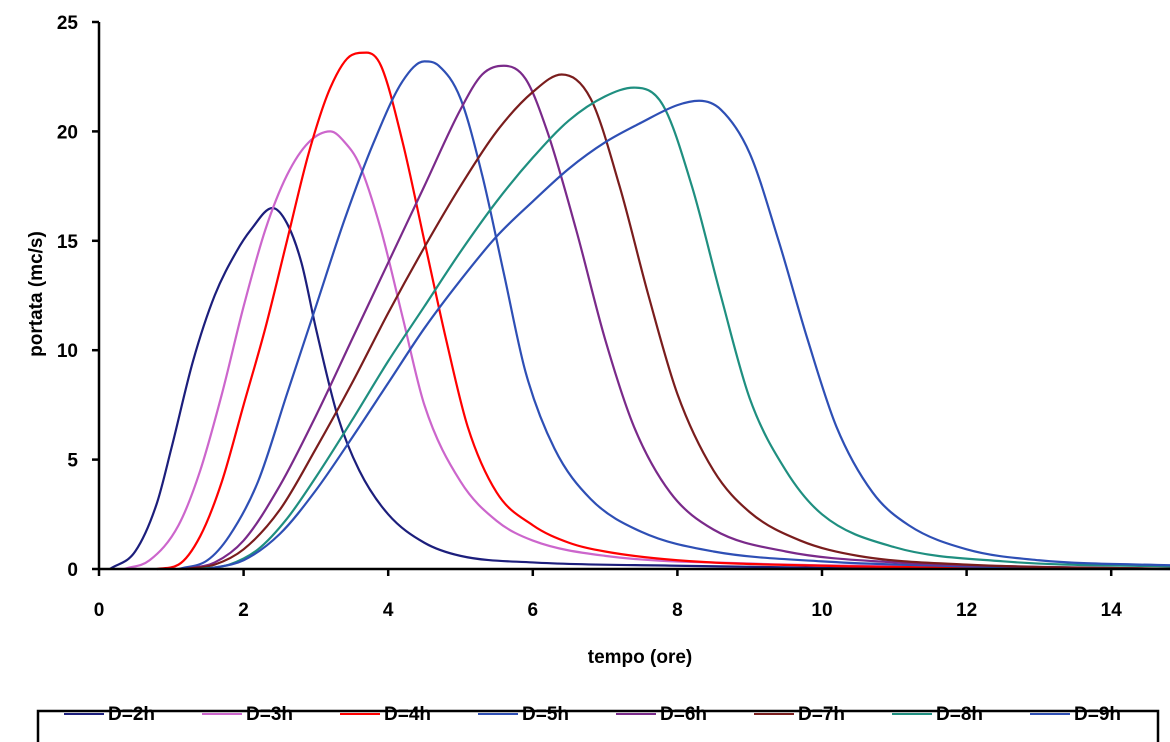 The height and width of the screenshot is (742, 1170). What do you see at coordinates (683, 714) in the screenshot?
I see `legend-label: D=6h` at bounding box center [683, 714].